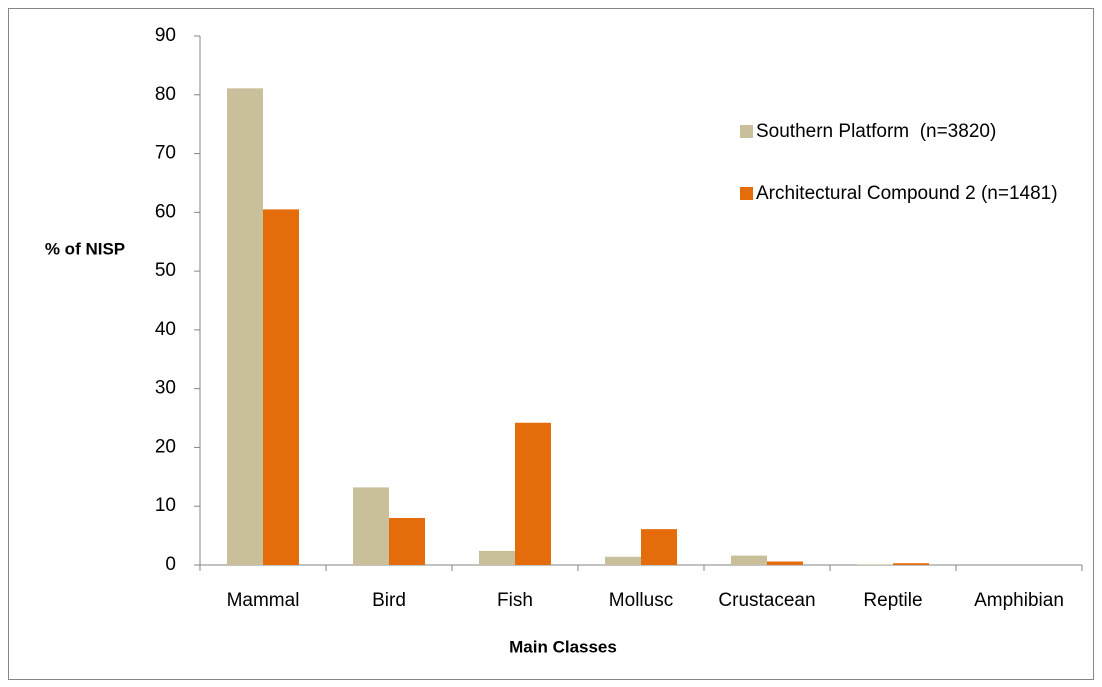 Image resolution: width=1102 pixels, height=687 pixels. Describe the element at coordinates (641, 600) in the screenshot. I see `x-tick-label: Mollusc` at that location.